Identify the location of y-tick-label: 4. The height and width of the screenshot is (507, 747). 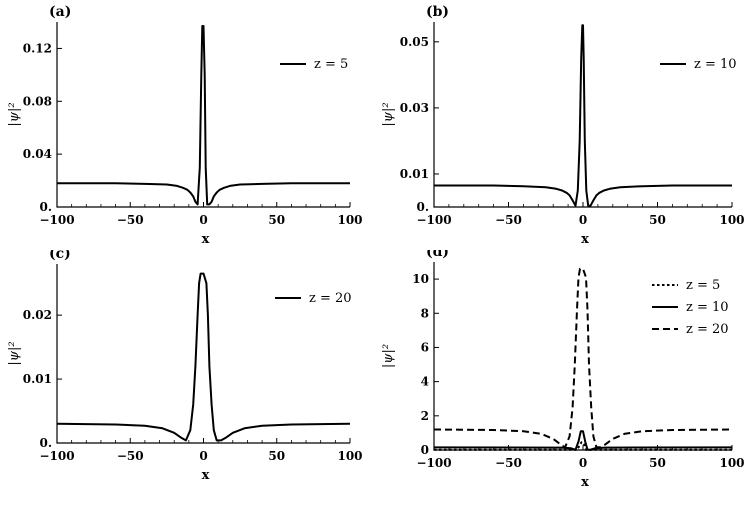
(425, 382).